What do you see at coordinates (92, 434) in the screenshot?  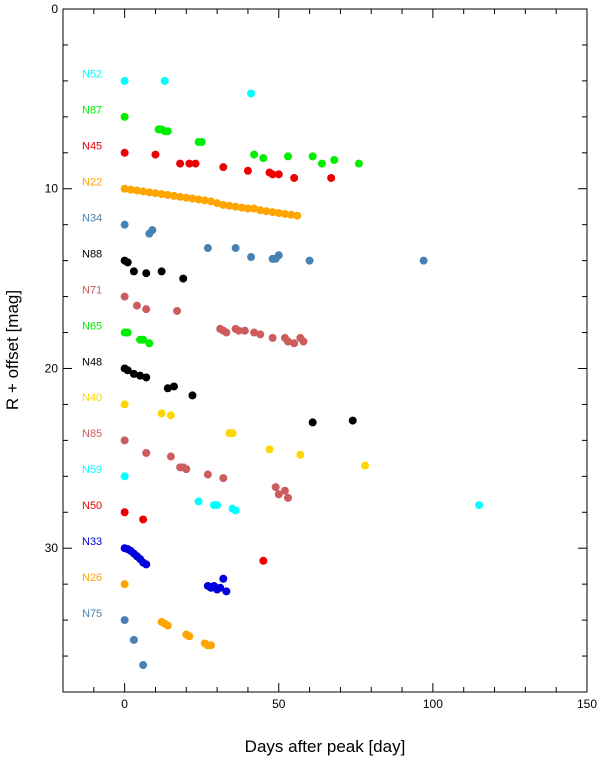 I see `series-label: N85` at bounding box center [92, 434].